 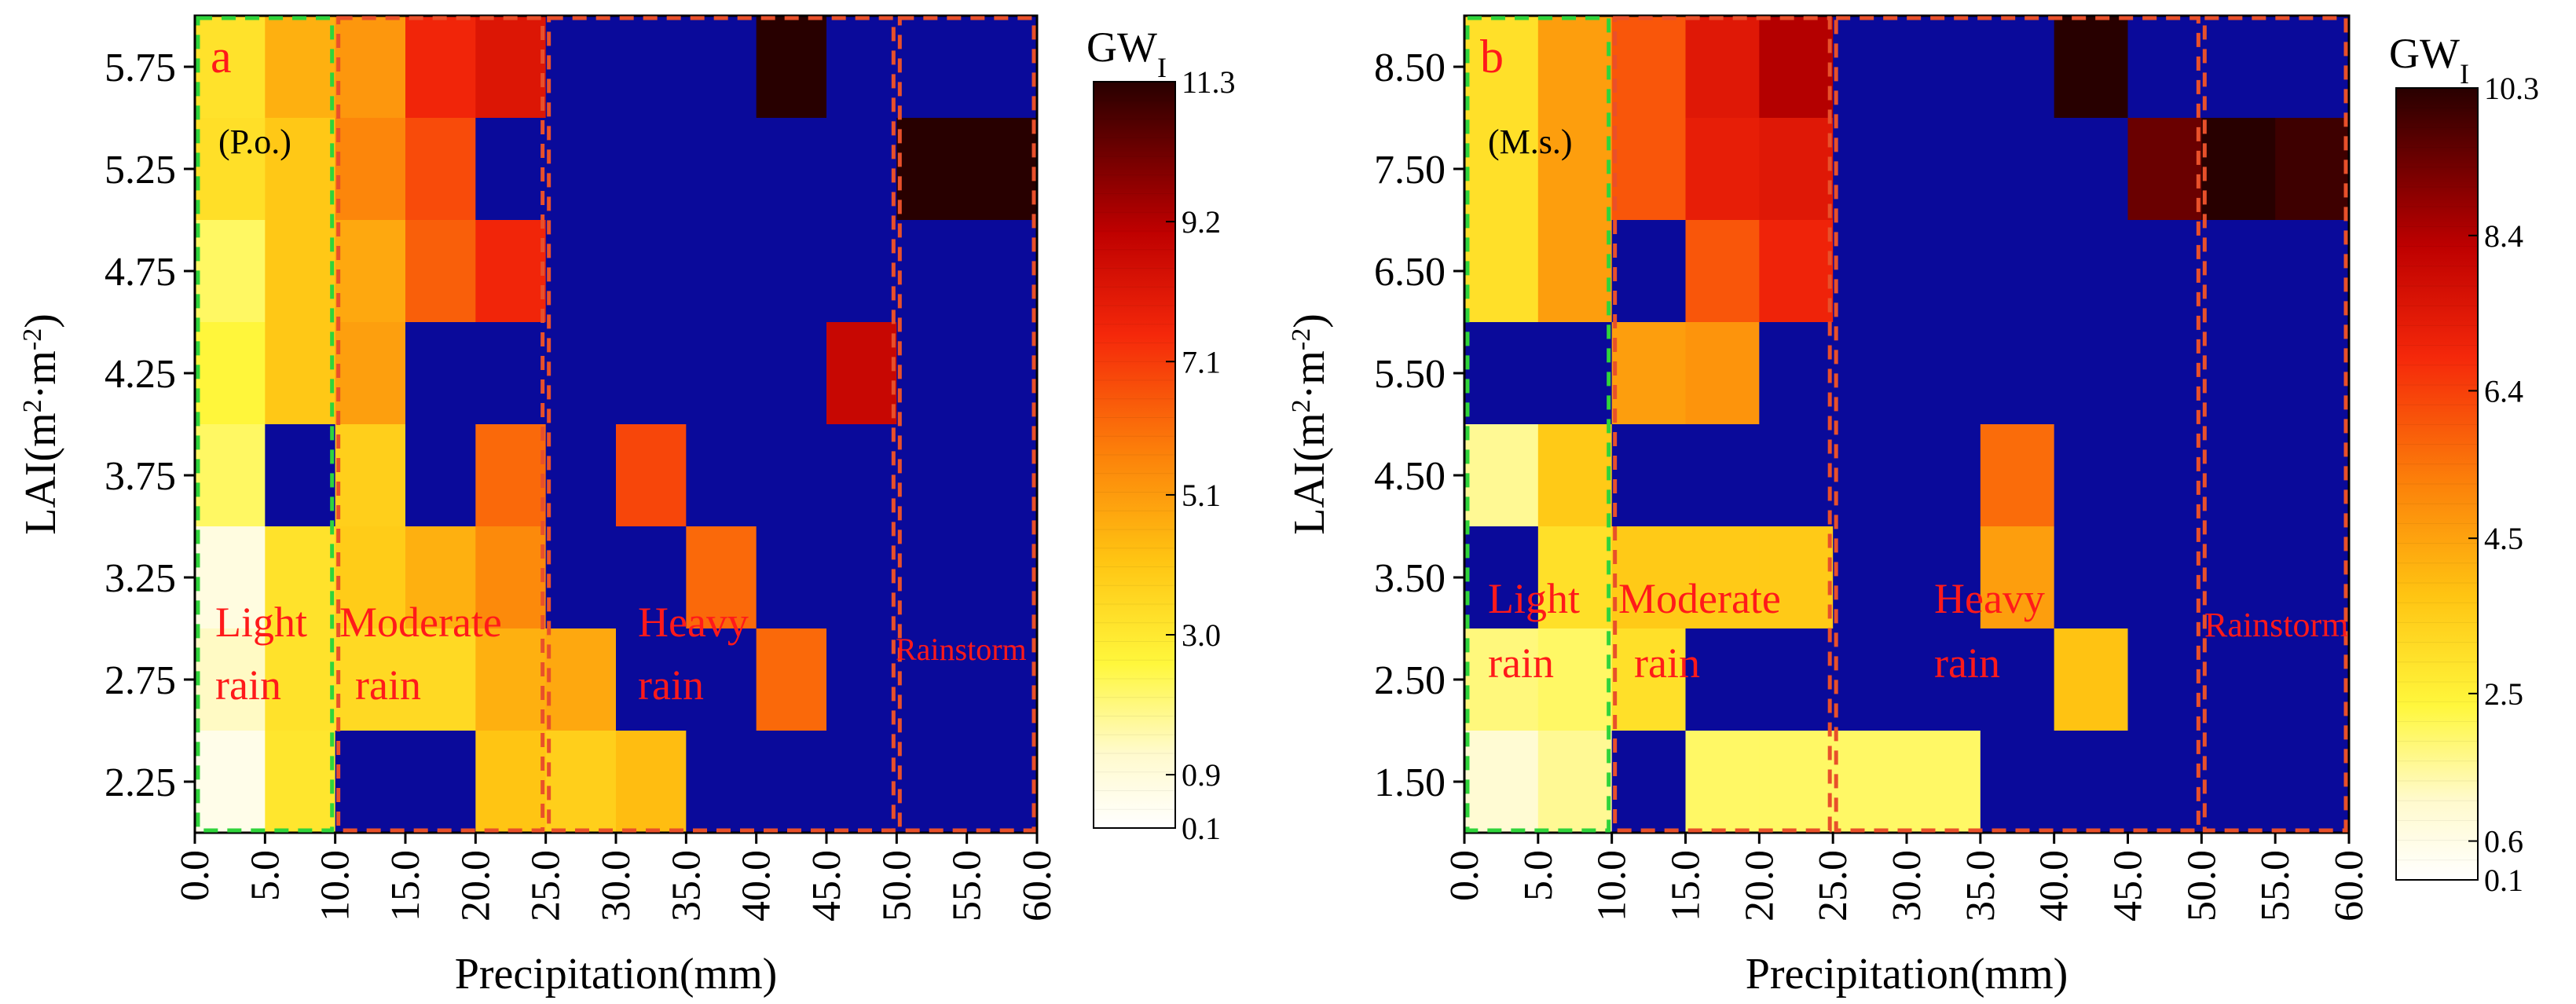 What do you see at coordinates (2503, 391) in the screenshot?
I see `colorbar-tick-label: 6.4` at bounding box center [2503, 391].